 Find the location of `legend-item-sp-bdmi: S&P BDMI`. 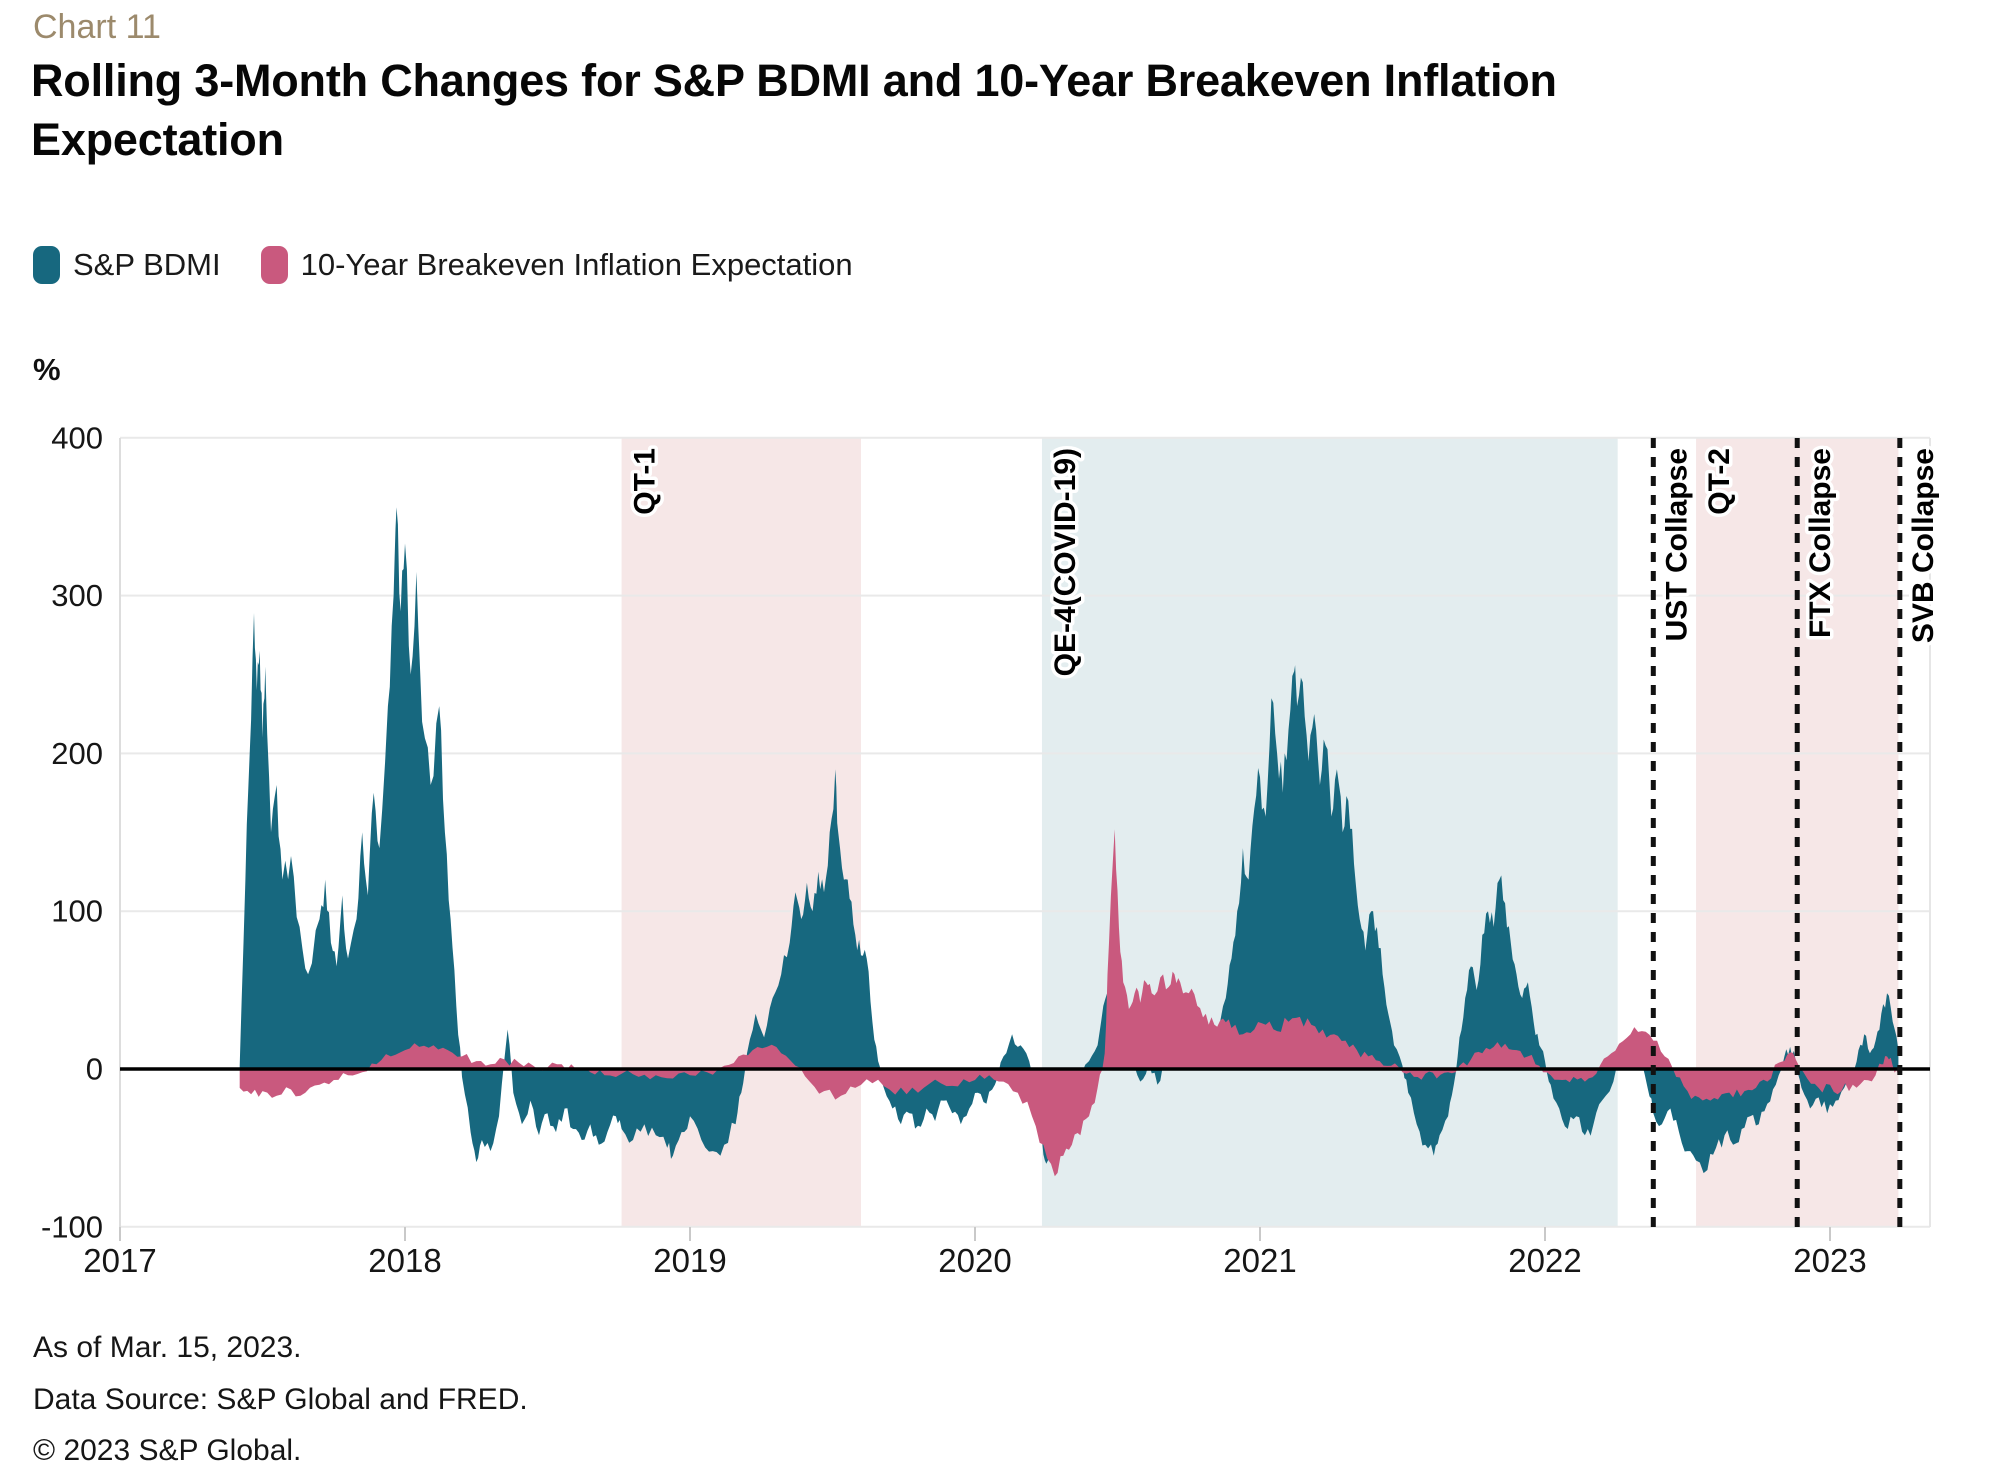

legend-item-sp-bdmi: S&P BDMI is located at coordinates (127, 265).